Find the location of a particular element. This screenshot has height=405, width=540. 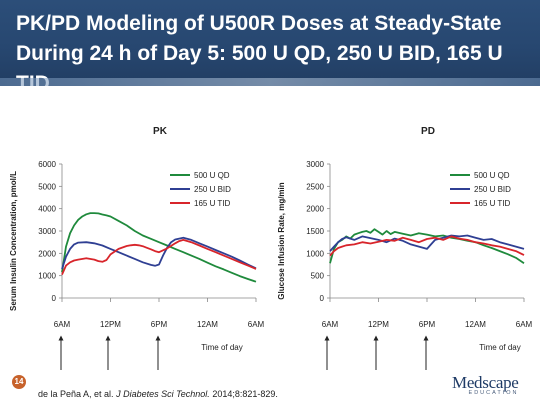

logo-subtitle: EDUCATION is located at coordinates (493, 393).